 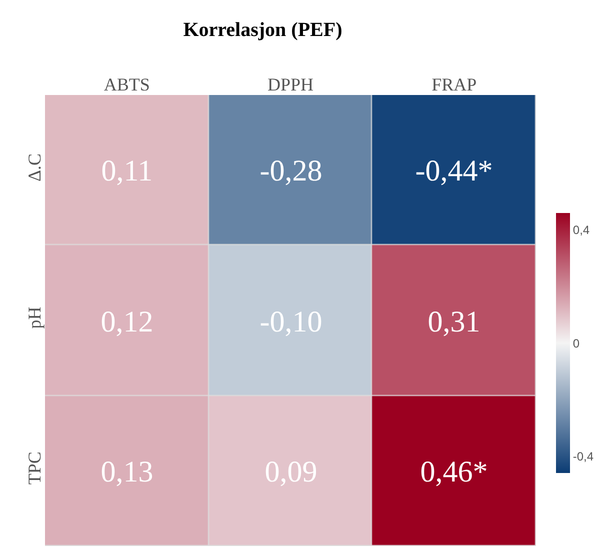 I want to click on chart-title: Korrelasjon (PEF), so click(x=262, y=30).